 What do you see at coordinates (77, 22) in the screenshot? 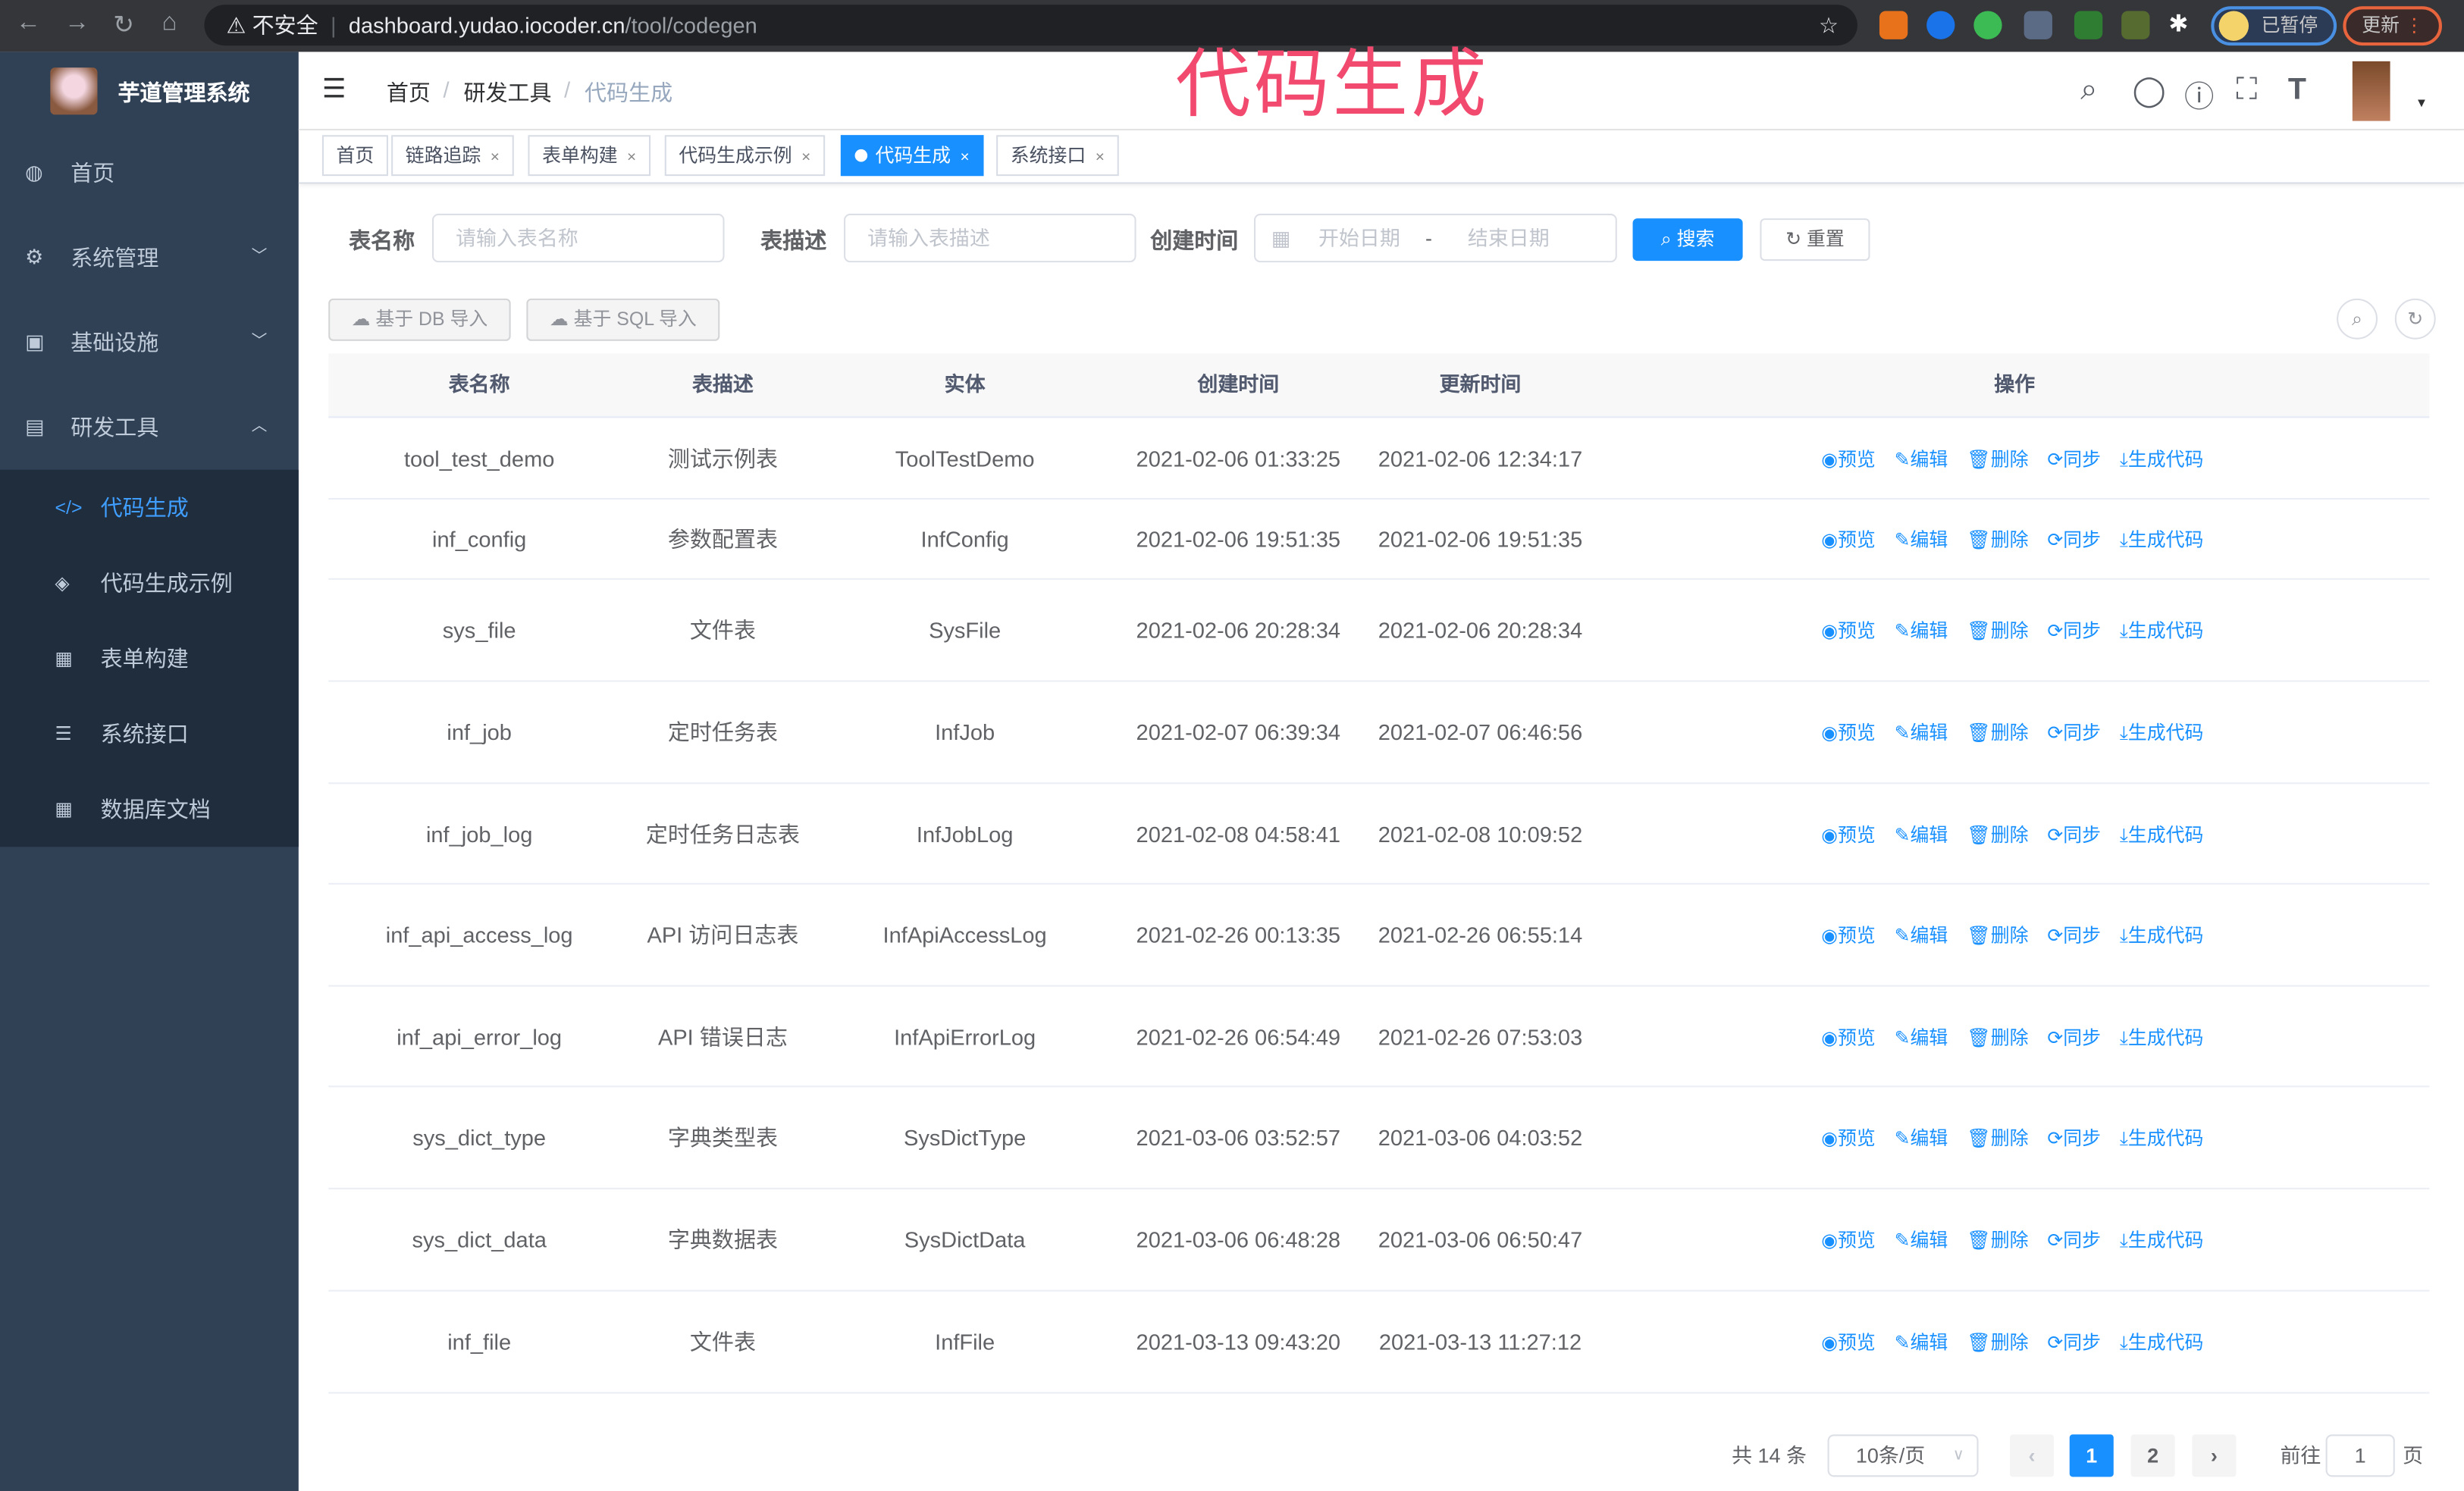
I see `forward-icon: →` at bounding box center [77, 22].